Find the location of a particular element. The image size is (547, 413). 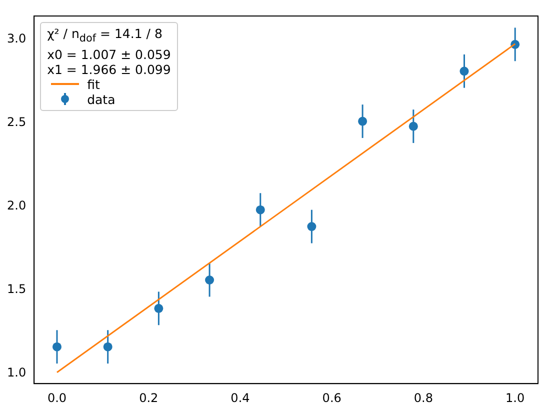

y-tick-label: 2.5 is located at coordinates (16, 122).